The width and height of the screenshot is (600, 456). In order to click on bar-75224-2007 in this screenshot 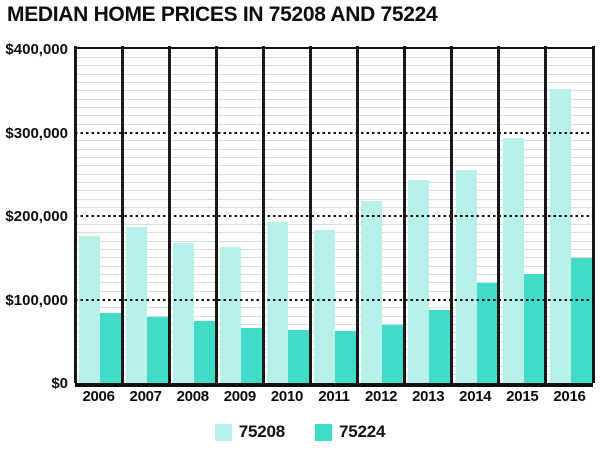, I will do `click(157, 350)`.